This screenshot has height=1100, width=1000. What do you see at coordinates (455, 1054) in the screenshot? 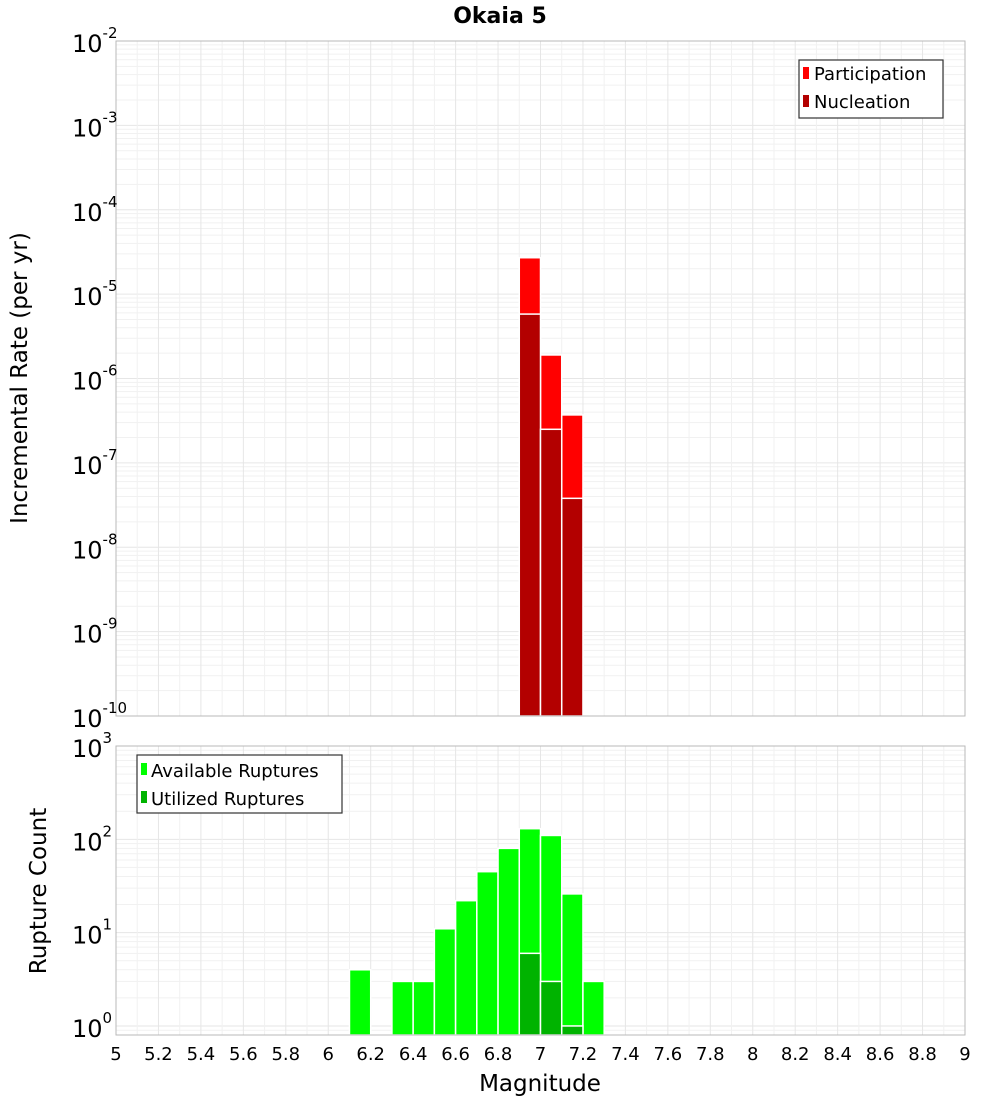
I see `x-tick-label: 6.6` at bounding box center [455, 1054].